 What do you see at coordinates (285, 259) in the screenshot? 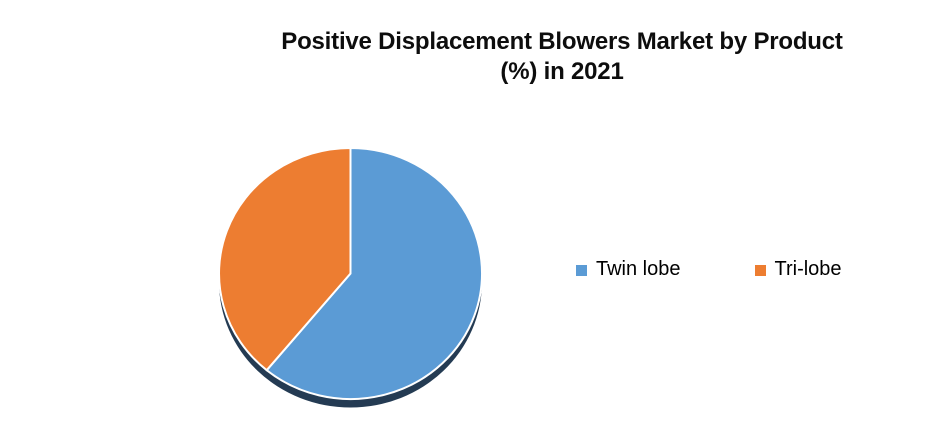
I see `pie-slice-tri-lobe` at bounding box center [285, 259].